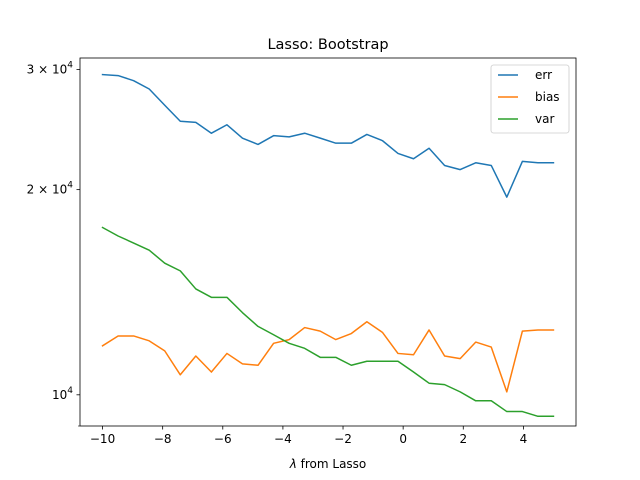 This screenshot has width=640, height=480. I want to click on legend-box, so click(530, 99).